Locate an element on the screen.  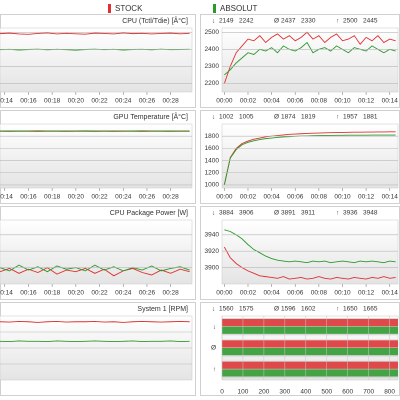
x-tick-label: 00:12 is located at coordinates (366, 101).